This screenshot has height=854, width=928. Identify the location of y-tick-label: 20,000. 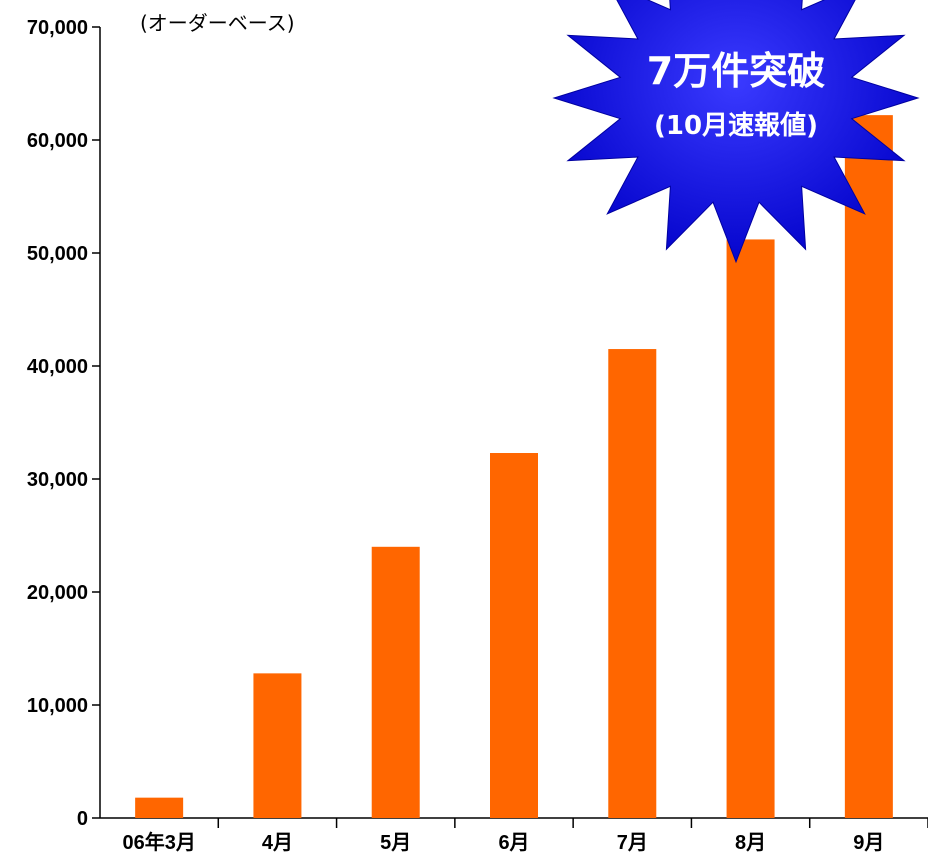
(57, 593).